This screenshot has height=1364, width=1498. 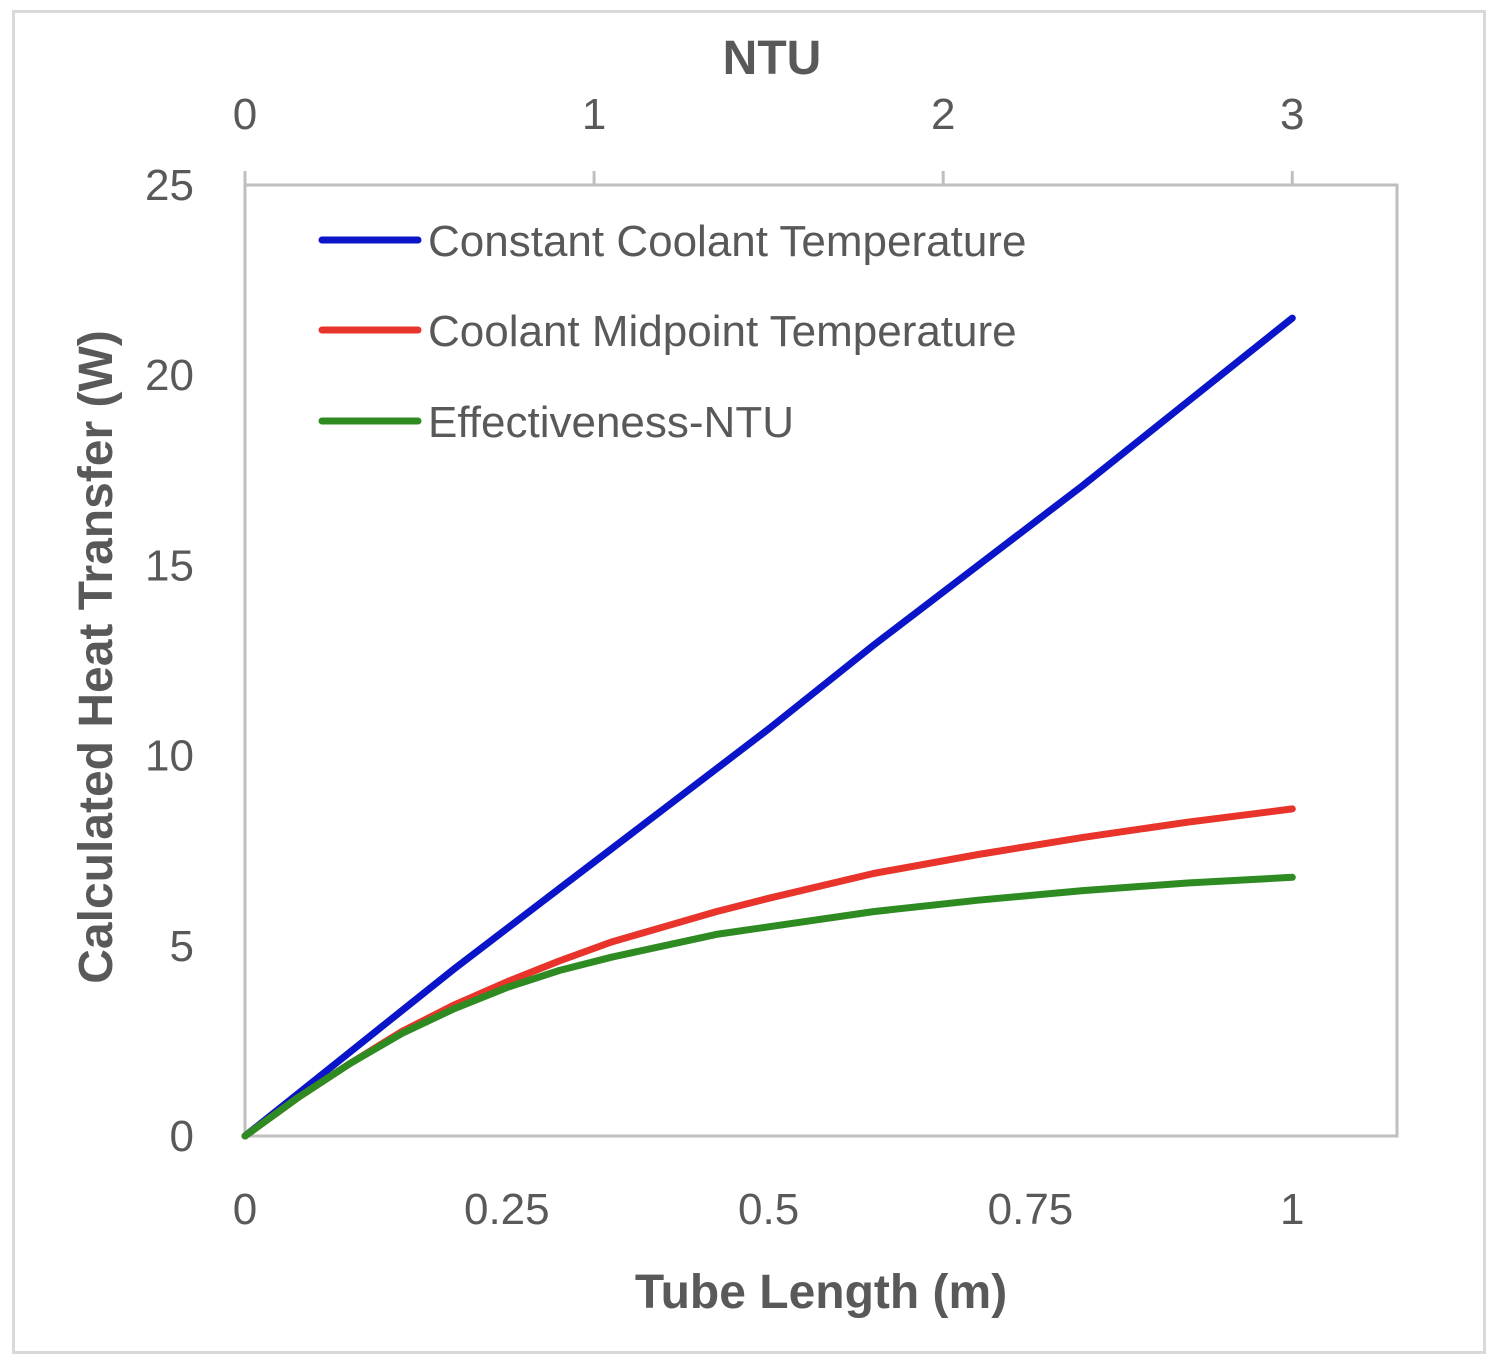 What do you see at coordinates (1031, 1209) in the screenshot?
I see `x-tick-label: 0.75` at bounding box center [1031, 1209].